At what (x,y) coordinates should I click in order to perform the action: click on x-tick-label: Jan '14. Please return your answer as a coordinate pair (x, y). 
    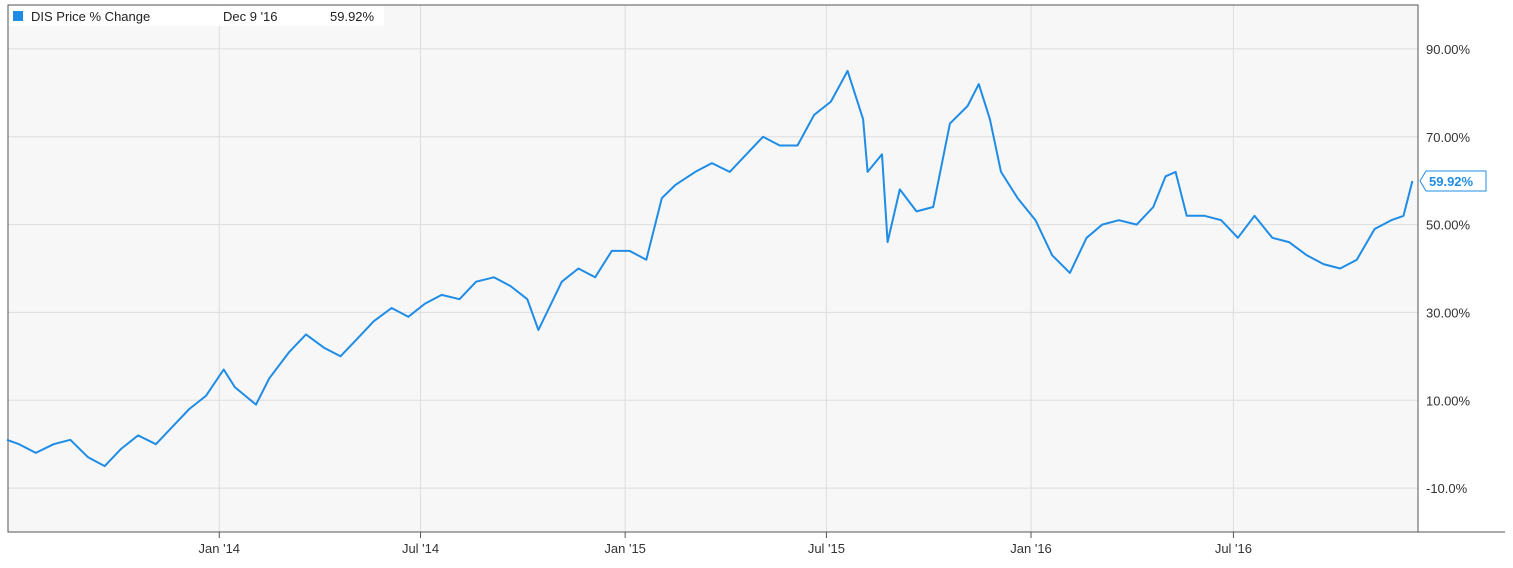
    Looking at the image, I should click on (220, 548).